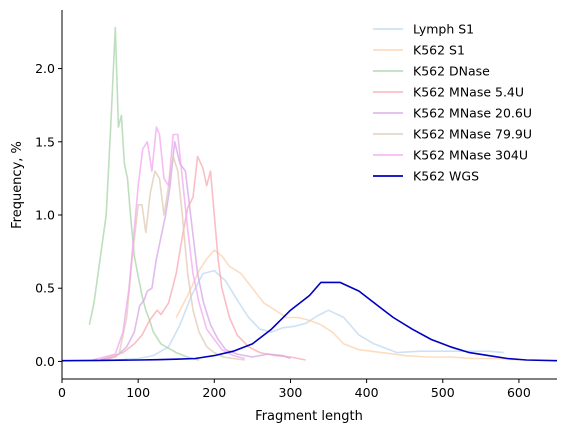 This screenshot has width=567, height=432. I want to click on series-line-k562-mnase-304u, so click(168, 243).